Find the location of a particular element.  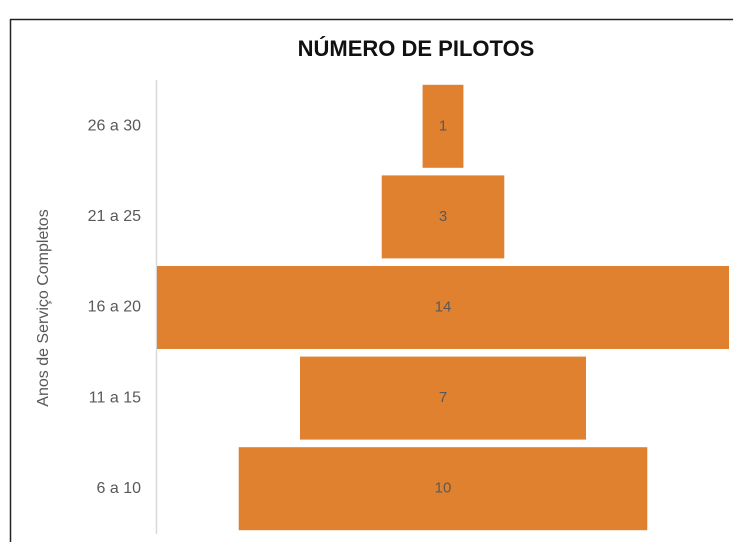

data-label: 14 is located at coordinates (443, 306).